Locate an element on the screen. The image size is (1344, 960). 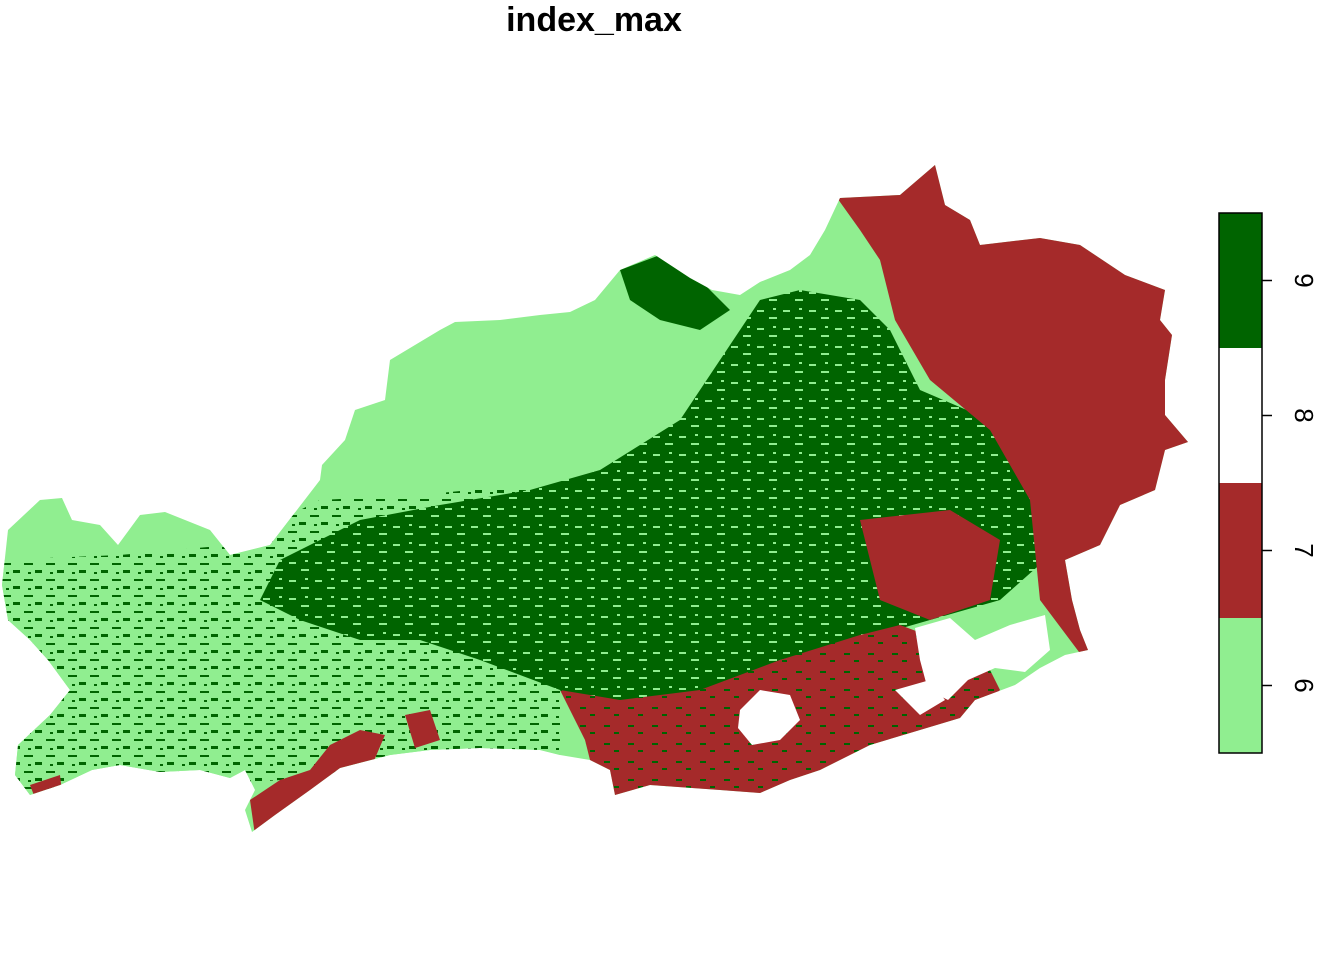
map-title: index_max is located at coordinates (594, 20).